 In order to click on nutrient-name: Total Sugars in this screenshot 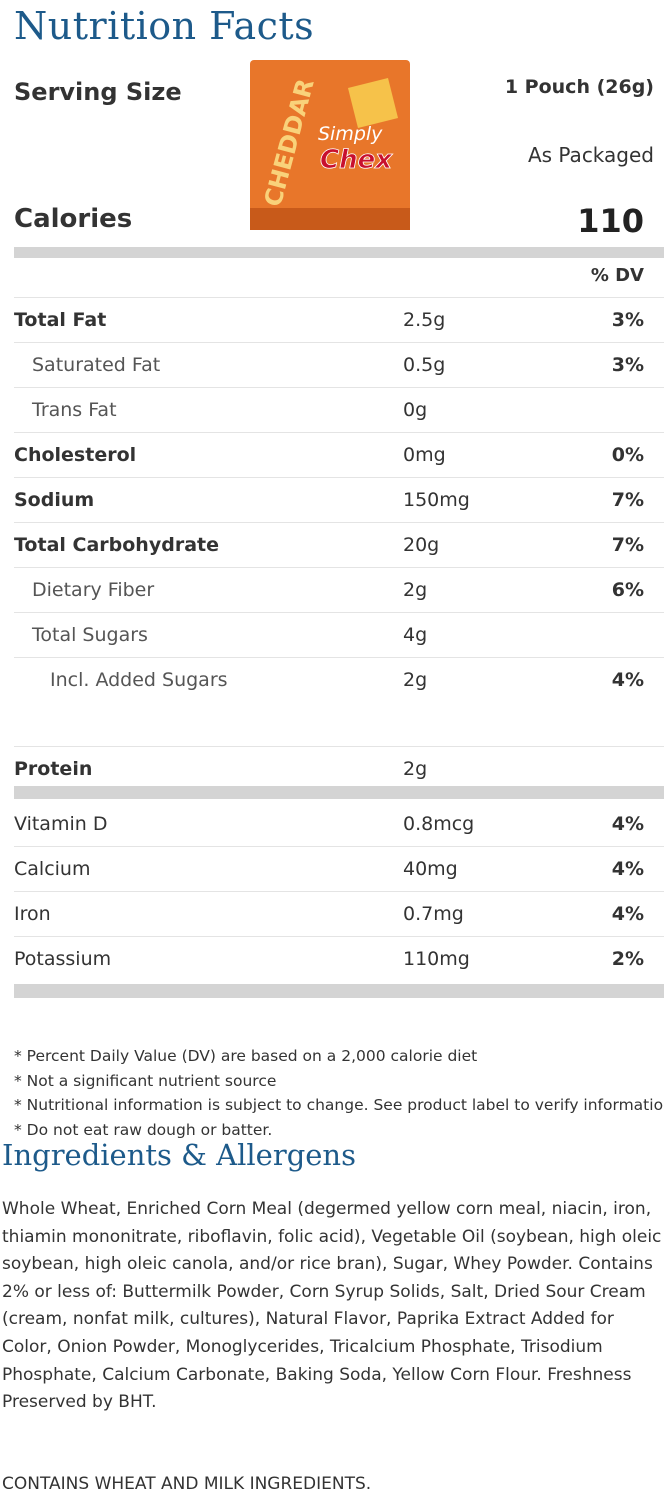, I will do `click(90, 635)`.